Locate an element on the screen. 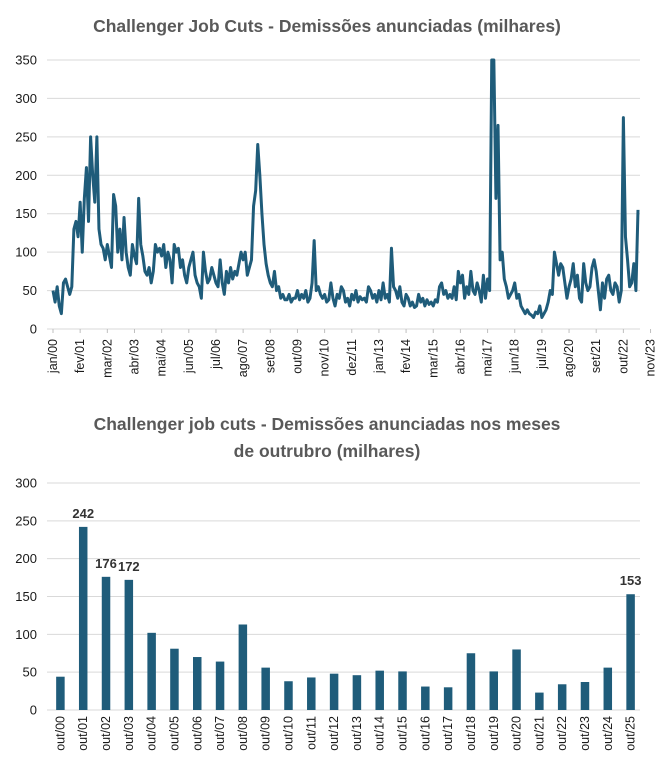  x-tick-label: out/20 is located at coordinates (517, 733).